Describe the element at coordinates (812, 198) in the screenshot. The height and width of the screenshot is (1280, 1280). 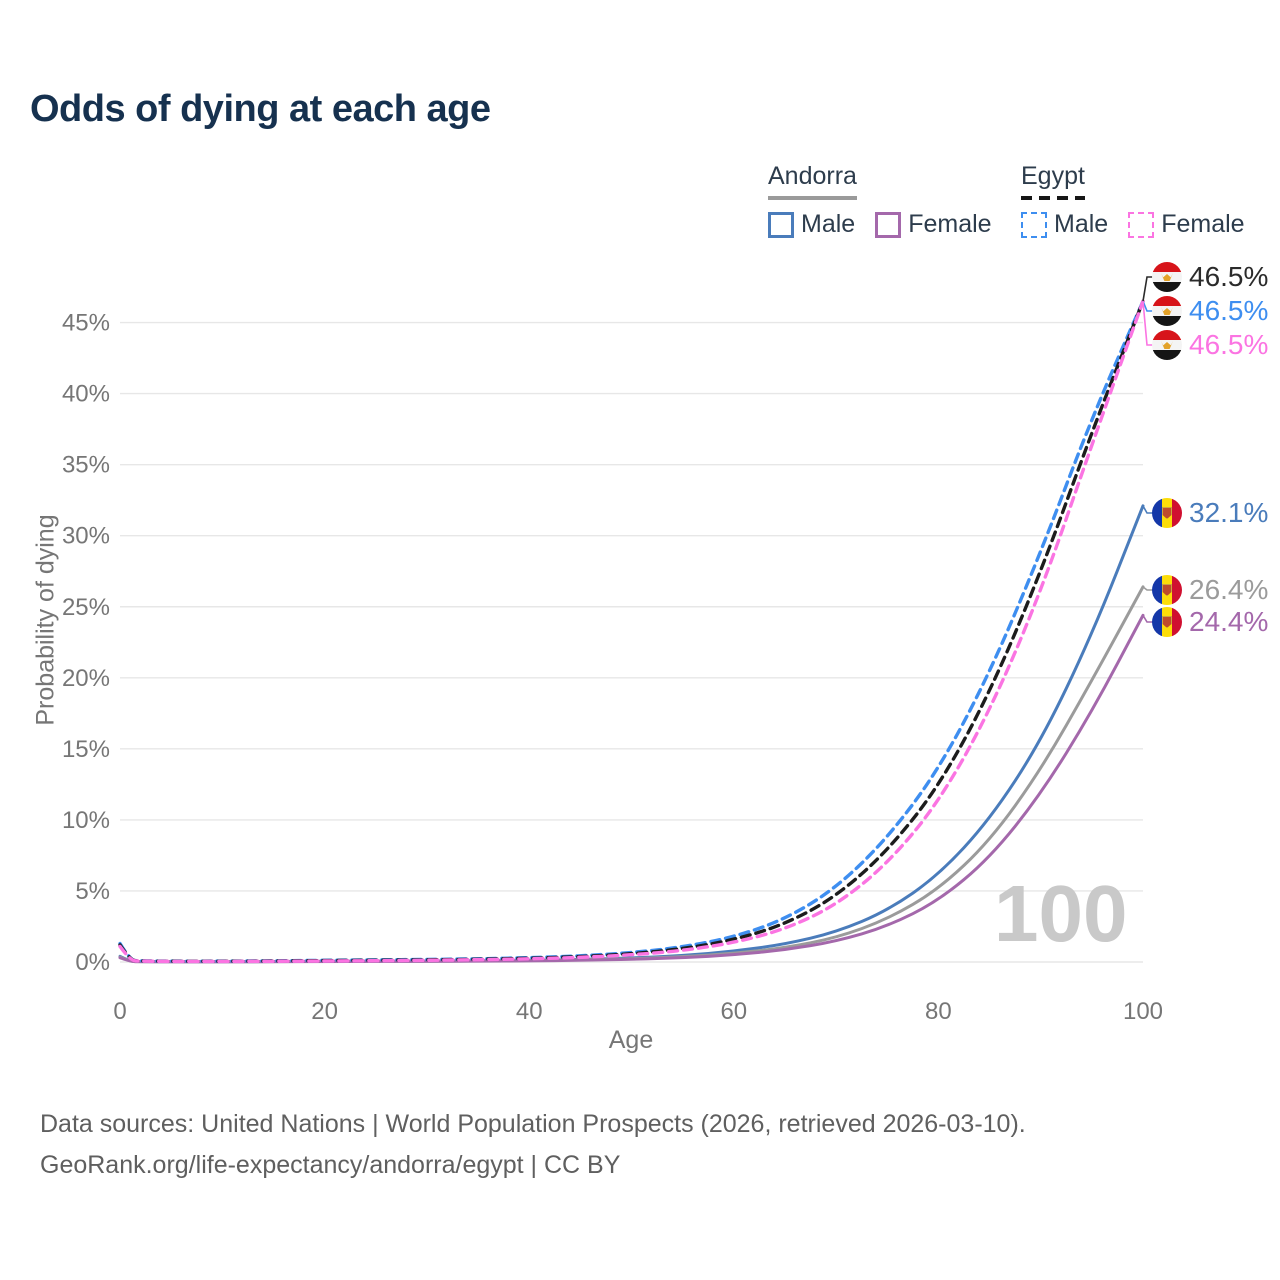
I see `andorra-solid-line-swatch` at that location.